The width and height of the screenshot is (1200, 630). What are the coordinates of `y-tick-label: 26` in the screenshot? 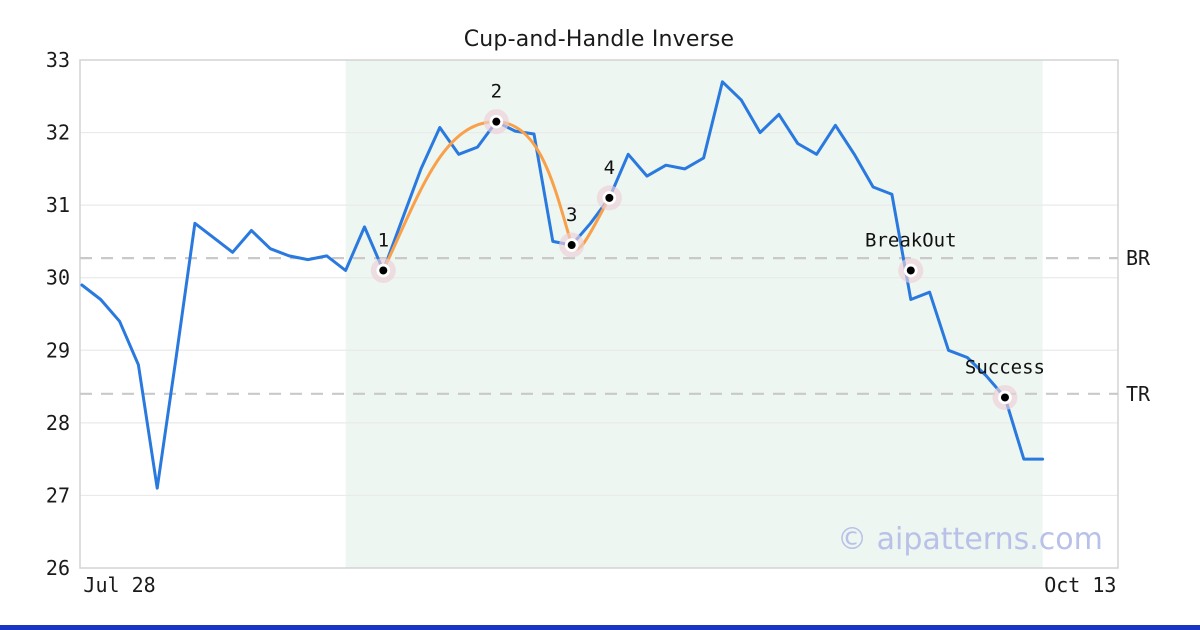 It's located at (58, 568).